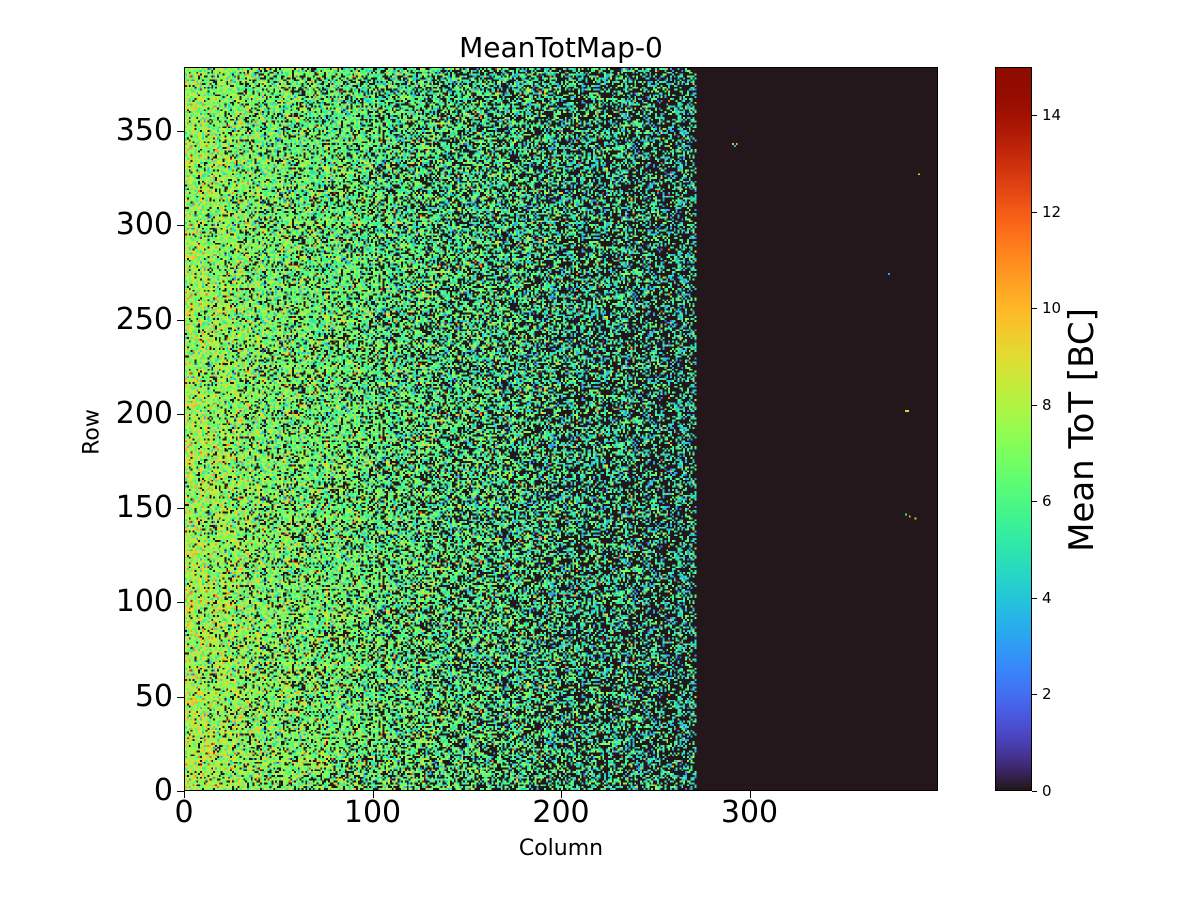 This screenshot has height=900, width=1200. I want to click on colorbar-tick-label: 2, so click(1047, 694).